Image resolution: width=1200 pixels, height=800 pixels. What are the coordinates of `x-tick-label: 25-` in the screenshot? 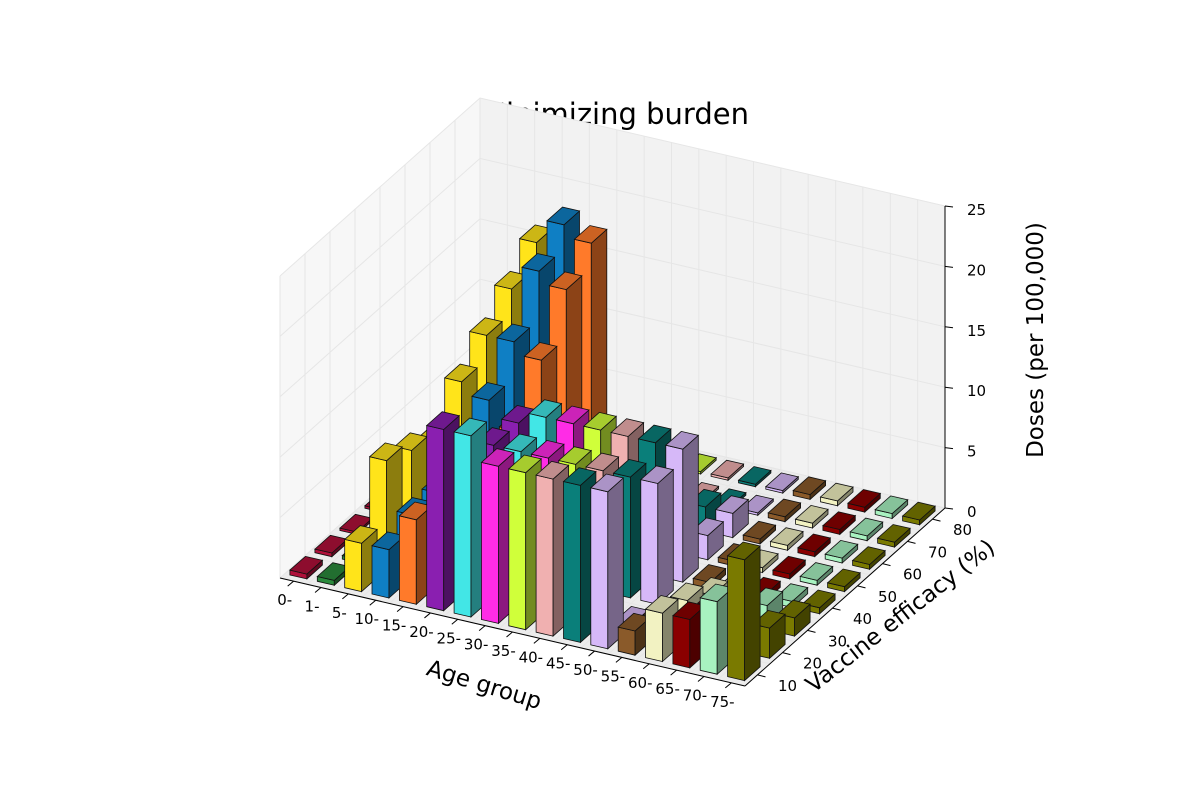 It's located at (449, 638).